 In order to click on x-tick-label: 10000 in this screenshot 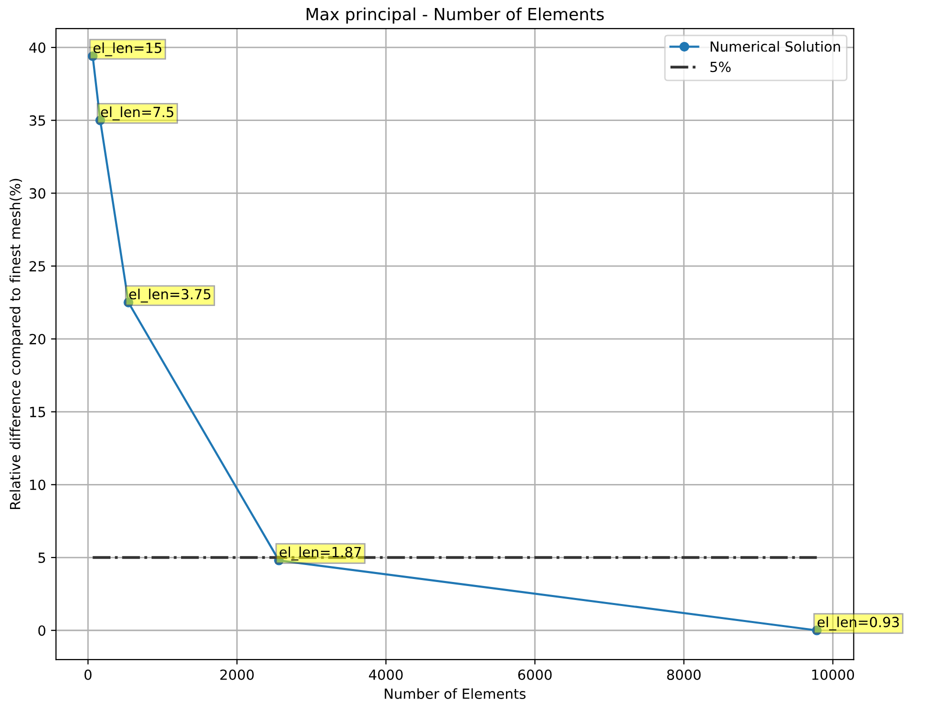, I will do `click(833, 674)`.